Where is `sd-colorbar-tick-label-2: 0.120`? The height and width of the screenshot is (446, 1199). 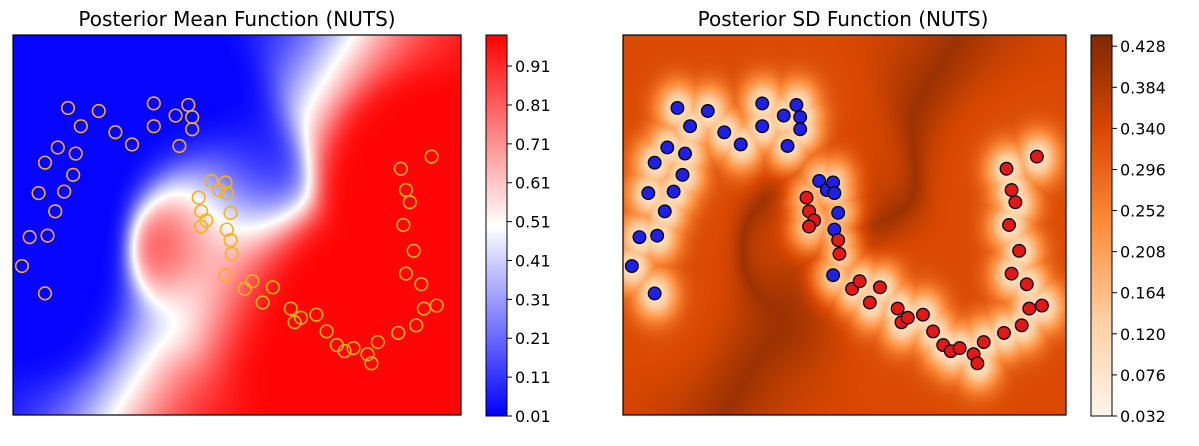
sd-colorbar-tick-label-2: 0.120 is located at coordinates (1143, 334).